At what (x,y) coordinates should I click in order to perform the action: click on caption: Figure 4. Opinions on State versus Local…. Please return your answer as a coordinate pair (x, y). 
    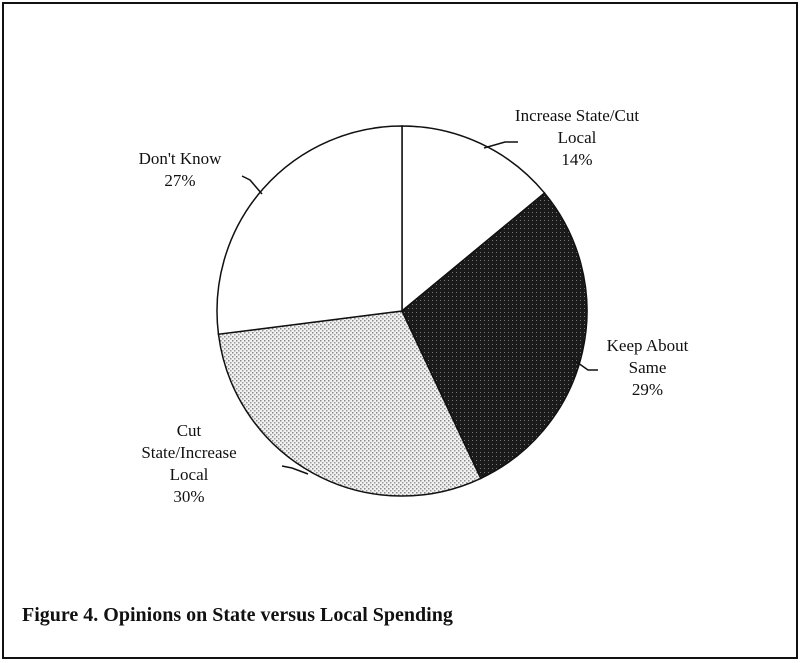
    Looking at the image, I should click on (237, 615).